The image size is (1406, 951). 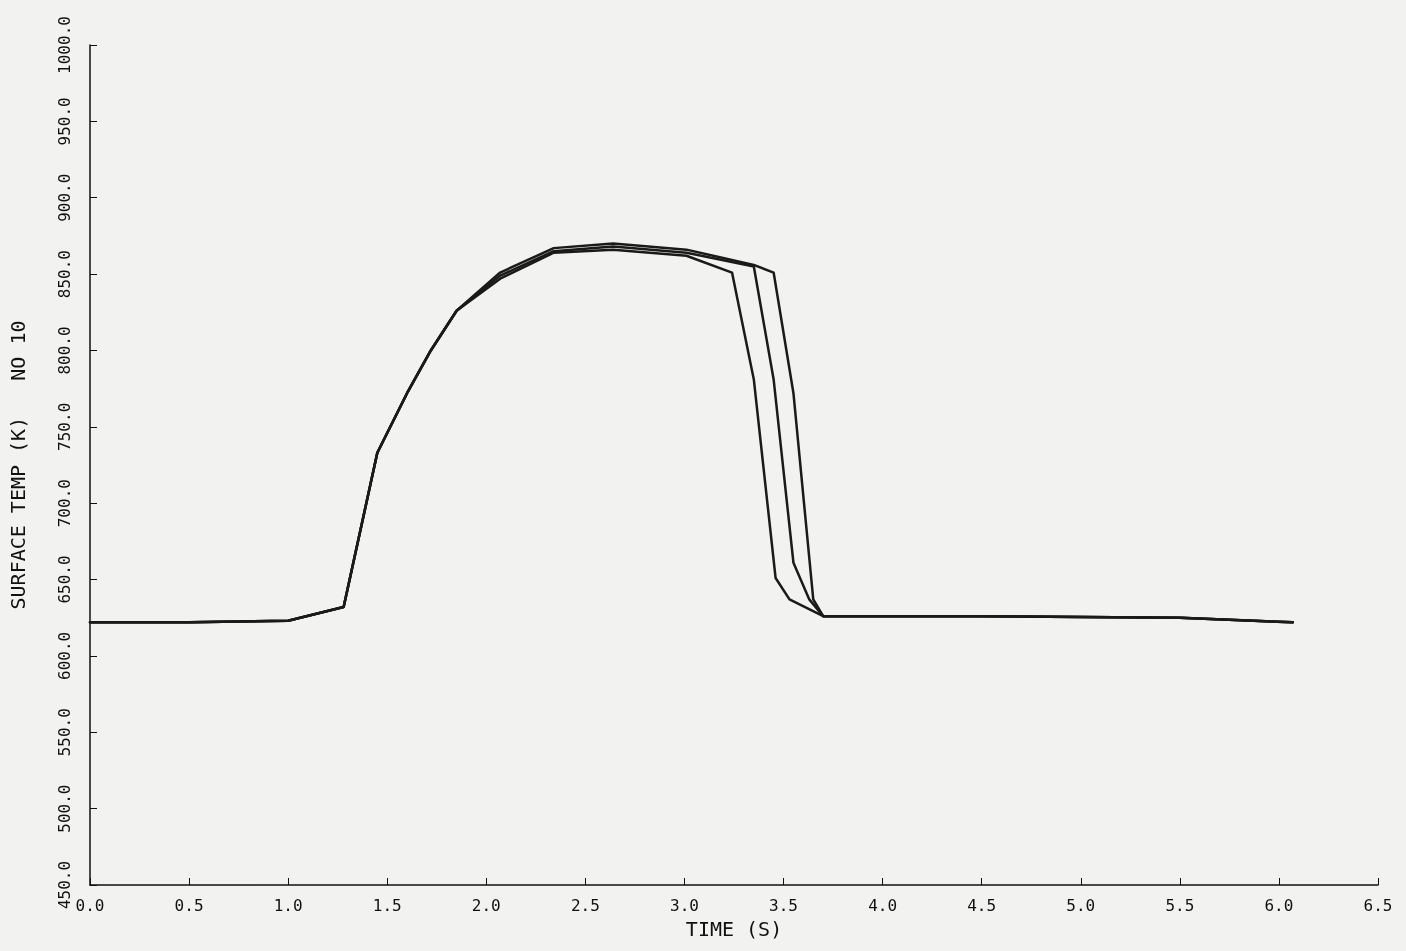 I want to click on y-axis-title: SURFACE TEMP (K) NO 10, so click(x=18, y=465).